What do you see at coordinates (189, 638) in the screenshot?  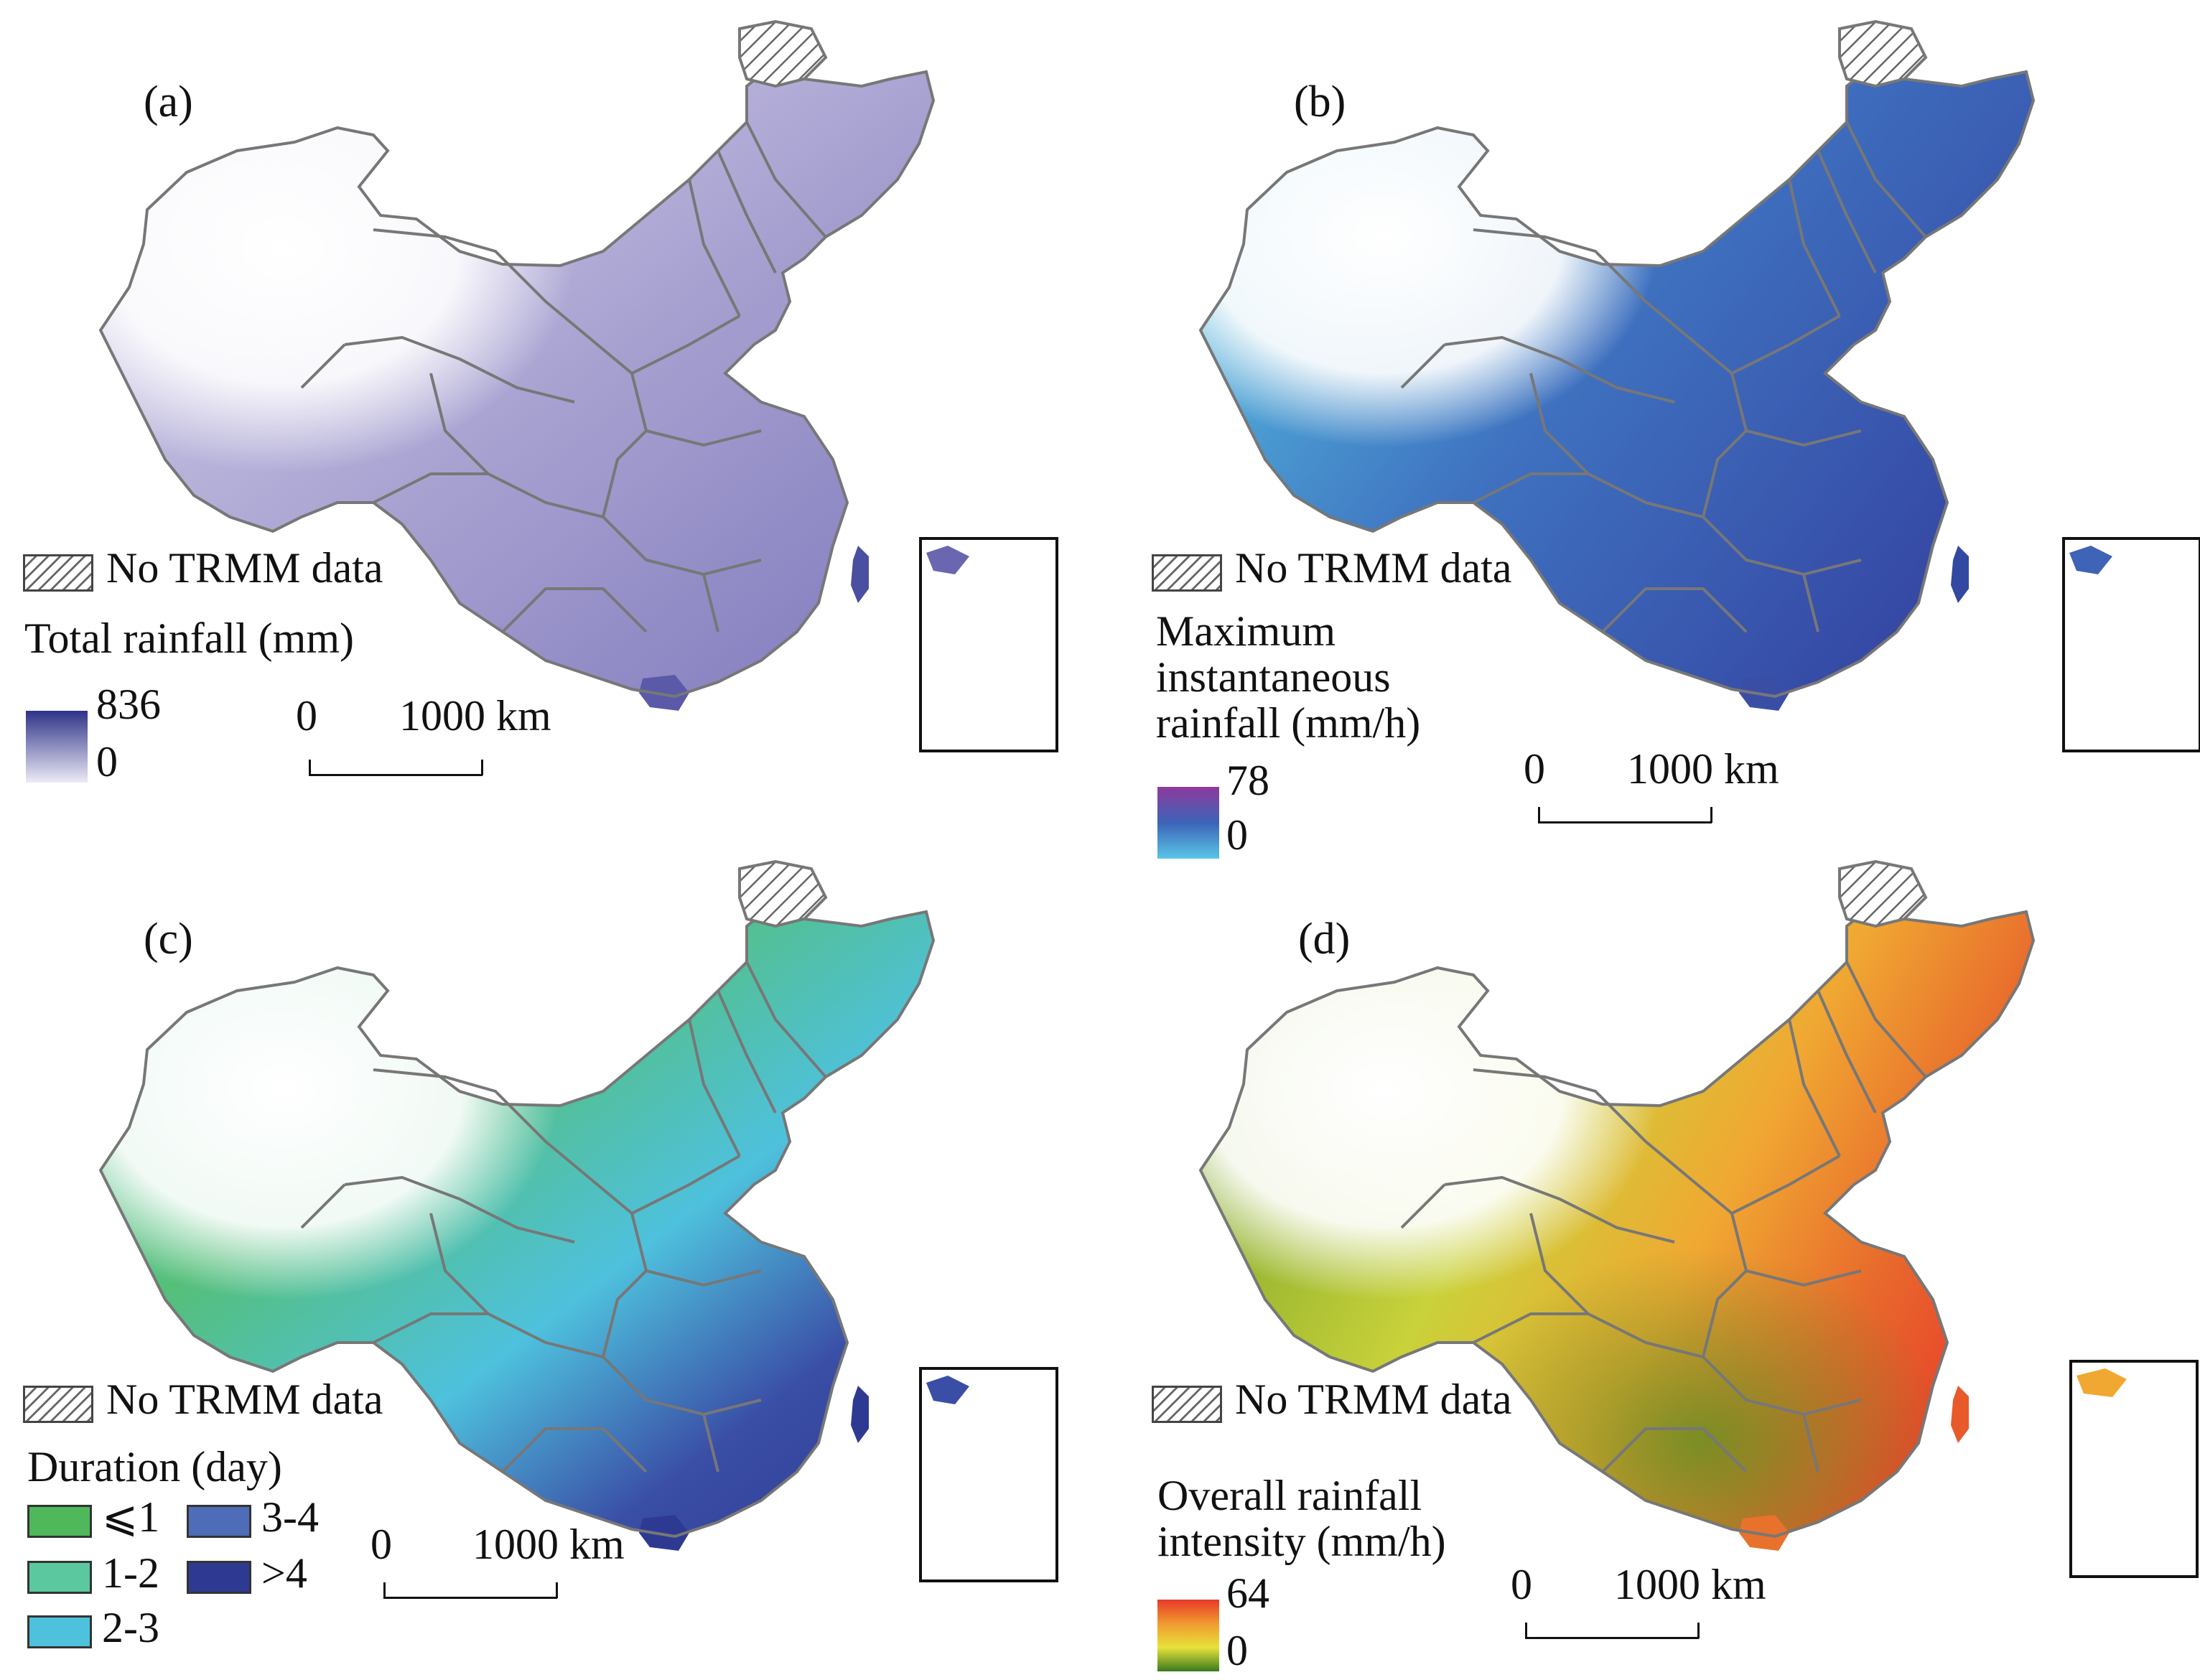 I see `legend-title: Total rainfall (mm)` at bounding box center [189, 638].